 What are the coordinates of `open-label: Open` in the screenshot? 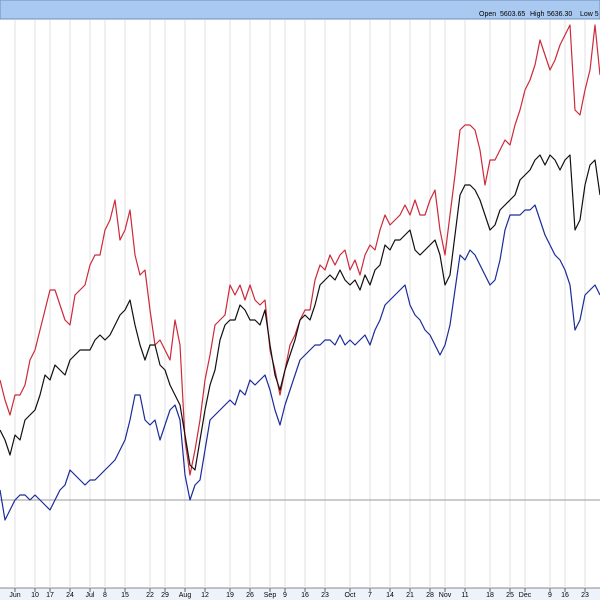 It's located at (487, 14).